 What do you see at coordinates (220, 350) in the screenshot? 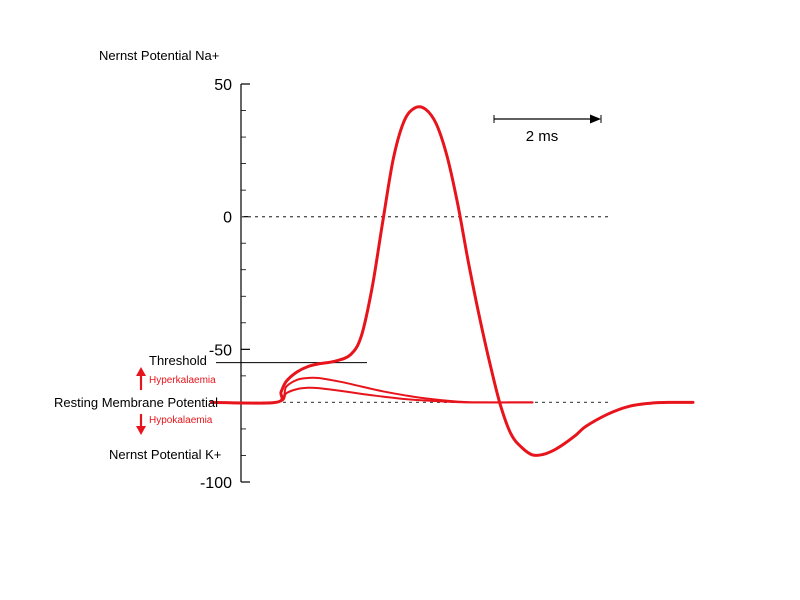
I see `y-tick-label: -50` at bounding box center [220, 350].